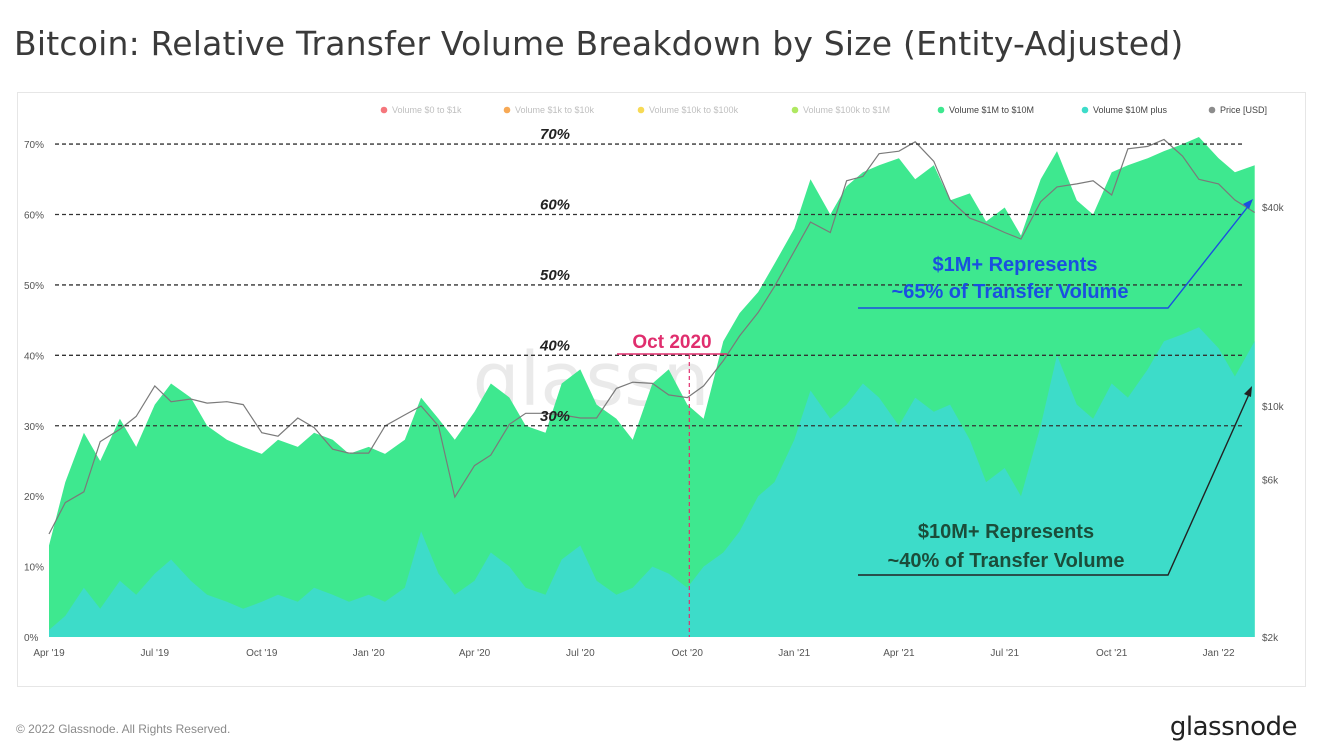 This screenshot has height=755, width=1327. I want to click on y-left-tick-label: 40%, so click(34, 356).